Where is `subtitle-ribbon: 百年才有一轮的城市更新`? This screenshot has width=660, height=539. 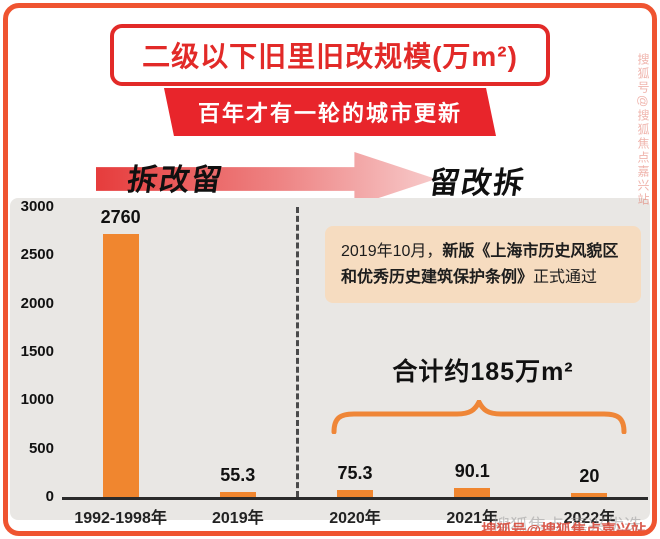 subtitle-ribbon: 百年才有一轮的城市更新 is located at coordinates (329, 112).